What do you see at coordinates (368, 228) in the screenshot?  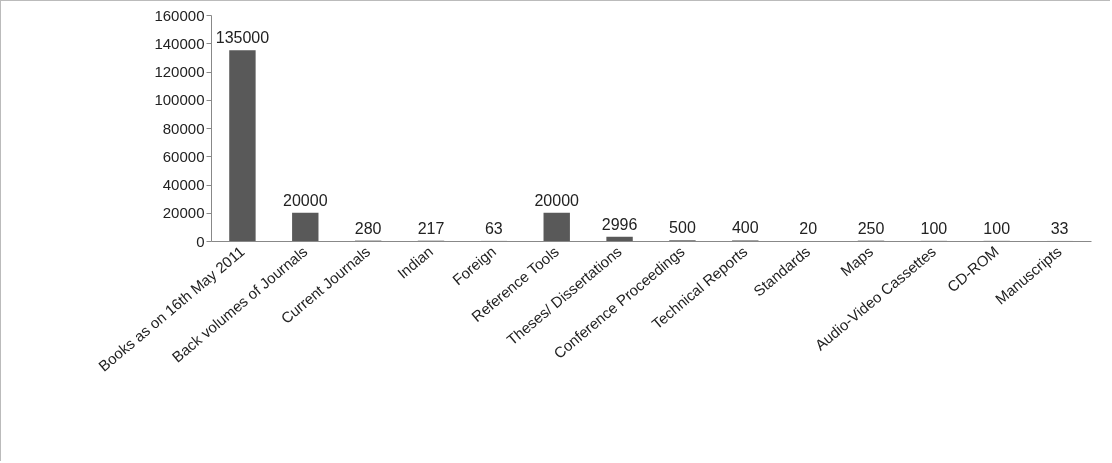 I see `data-label: 280` at bounding box center [368, 228].